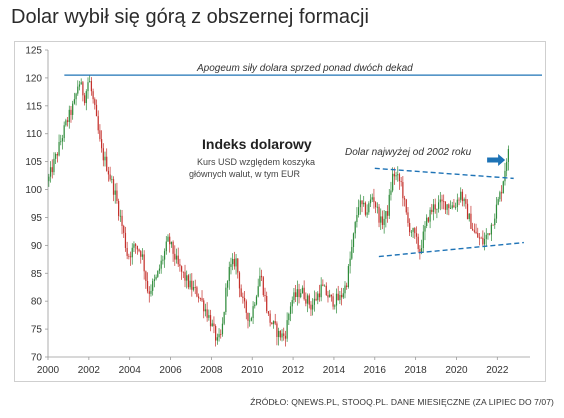 This screenshot has height=418, width=564. What do you see at coordinates (416, 370) in the screenshot?
I see `x-tick-label: 2018` at bounding box center [416, 370].